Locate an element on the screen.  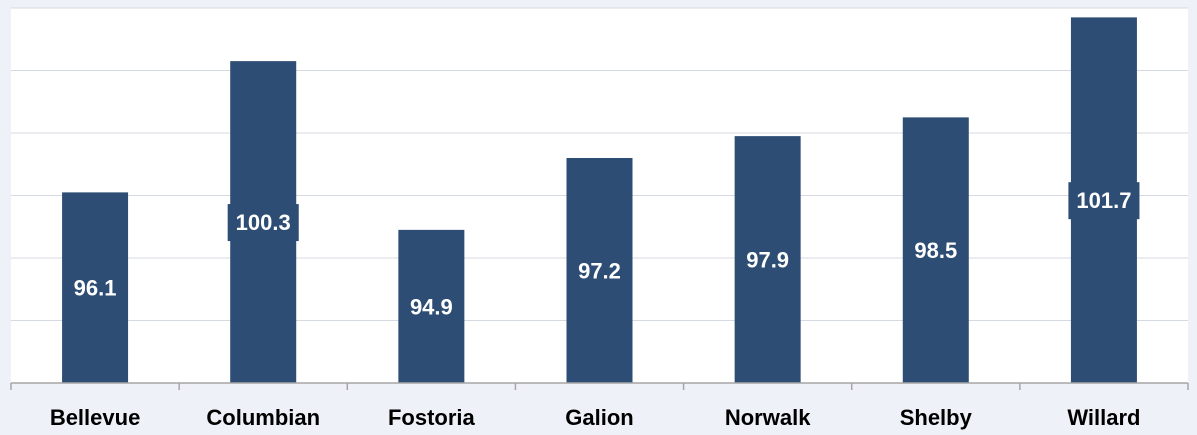
category-label: Columbian is located at coordinates (263, 417).